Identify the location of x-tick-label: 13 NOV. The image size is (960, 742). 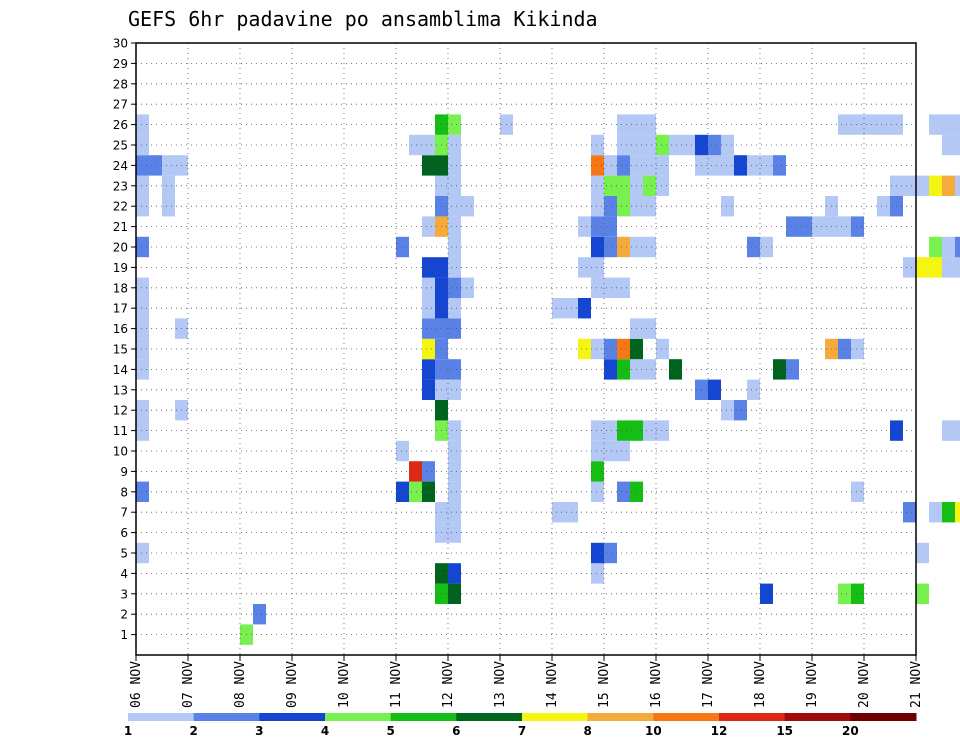
(500, 684).